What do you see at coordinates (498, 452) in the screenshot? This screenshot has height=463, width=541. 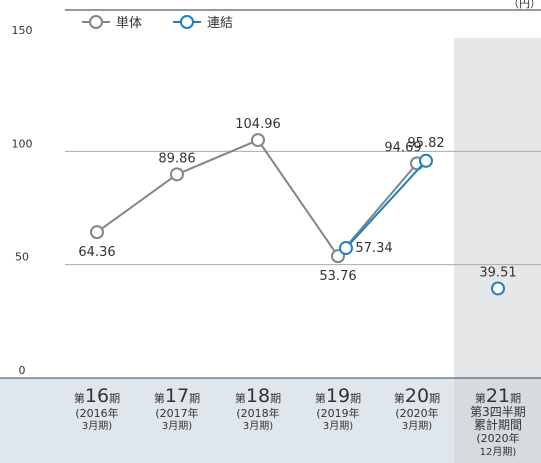 I see `category-subline: 12月期)` at bounding box center [498, 452].